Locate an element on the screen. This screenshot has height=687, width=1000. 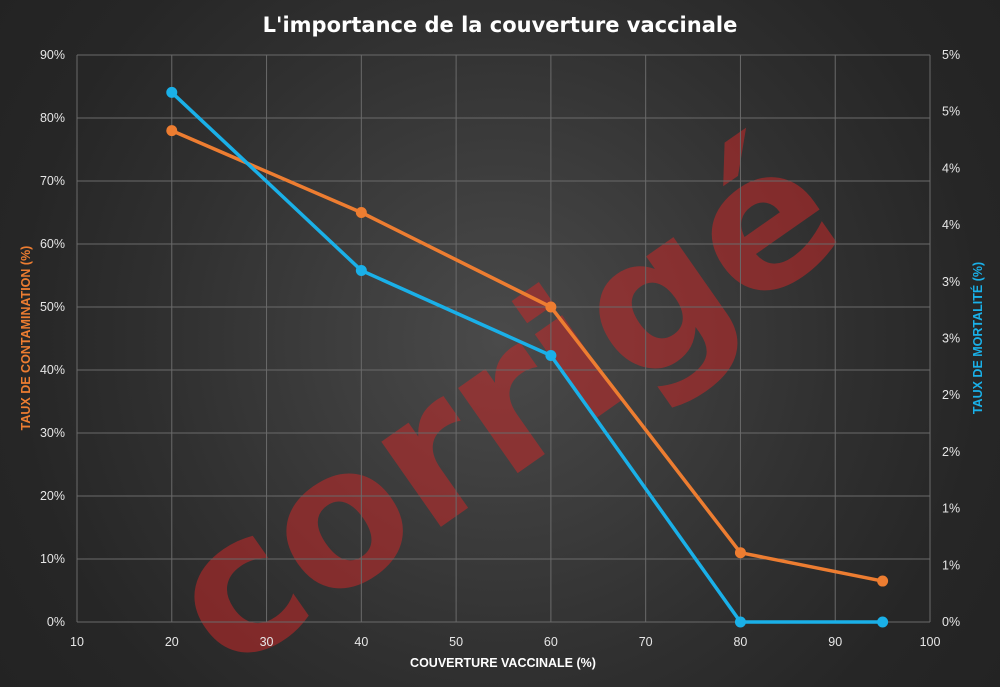
y-right-tick-label: 0% is located at coordinates (951, 622).